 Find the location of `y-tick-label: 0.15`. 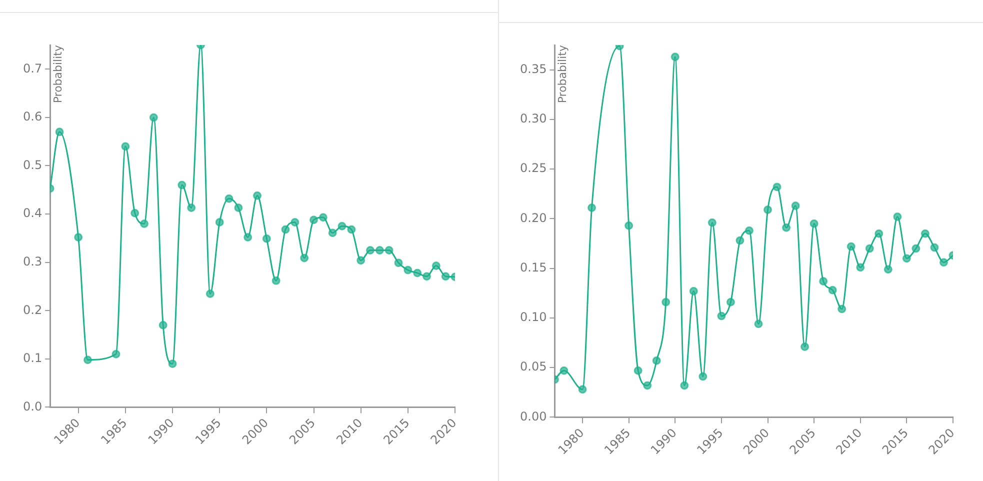

y-tick-label: 0.15 is located at coordinates (533, 267).